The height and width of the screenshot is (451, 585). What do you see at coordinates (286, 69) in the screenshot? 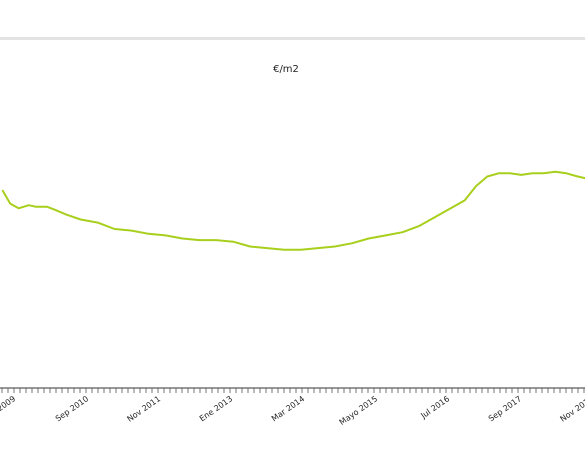
I see `y-unit-label: €/m2` at bounding box center [286, 69].